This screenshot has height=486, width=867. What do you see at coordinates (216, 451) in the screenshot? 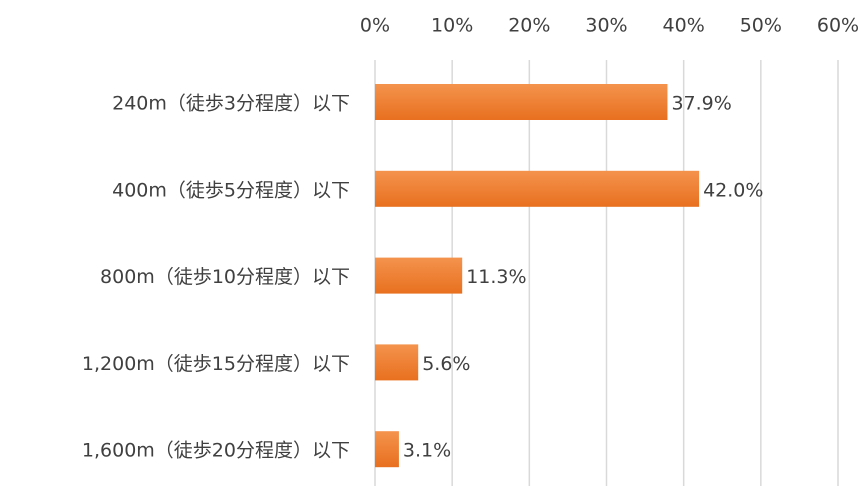
I see `y-tick-label: 1,600m（徒歩20分程度）以下` at bounding box center [216, 451].